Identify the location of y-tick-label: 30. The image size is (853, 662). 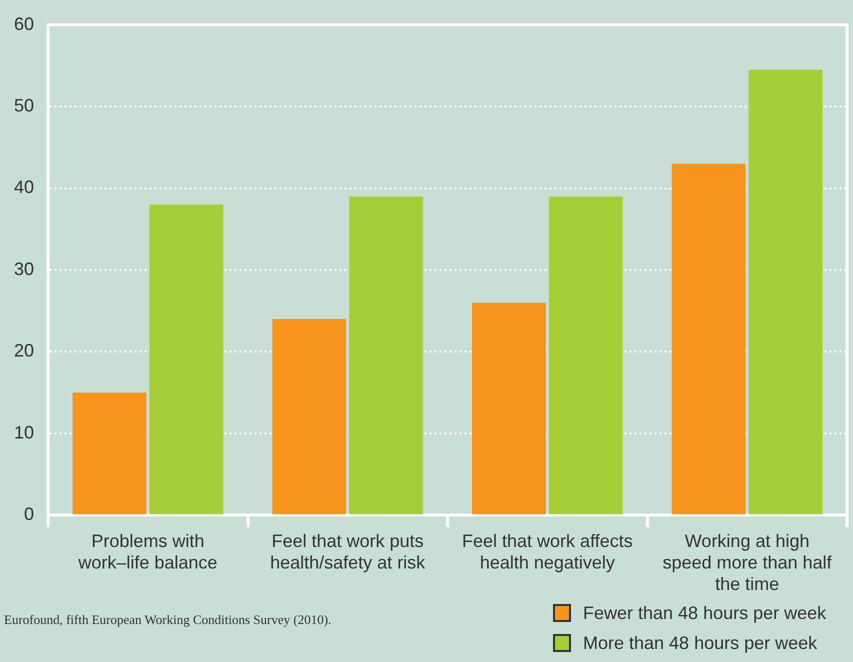
(24, 268).